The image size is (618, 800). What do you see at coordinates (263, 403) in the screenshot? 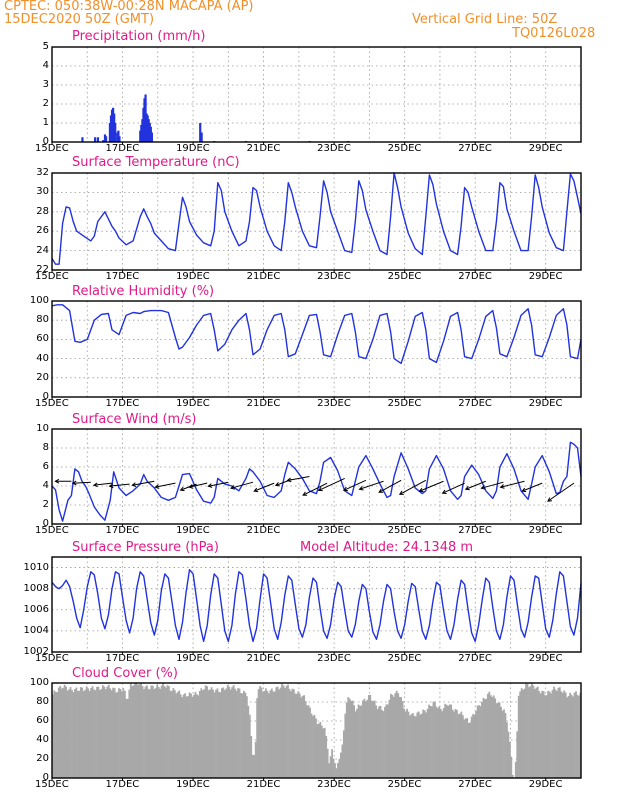
I see `rh-xtick: 21DEC` at bounding box center [263, 403].